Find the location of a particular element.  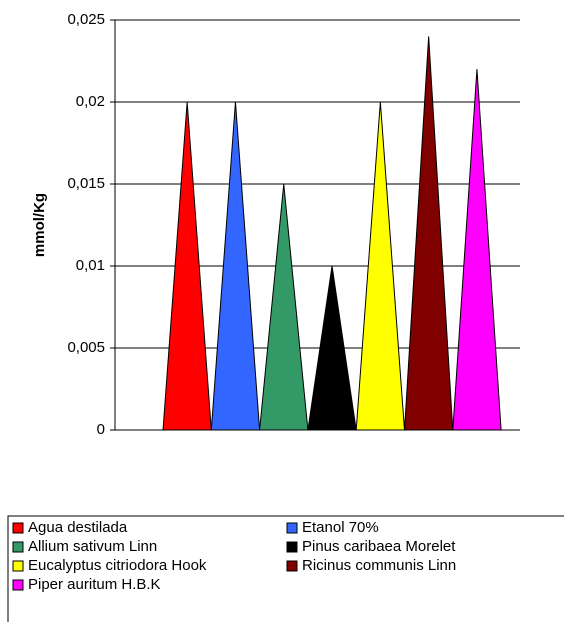

y-tick-label: 0,005 is located at coordinates (86, 347).